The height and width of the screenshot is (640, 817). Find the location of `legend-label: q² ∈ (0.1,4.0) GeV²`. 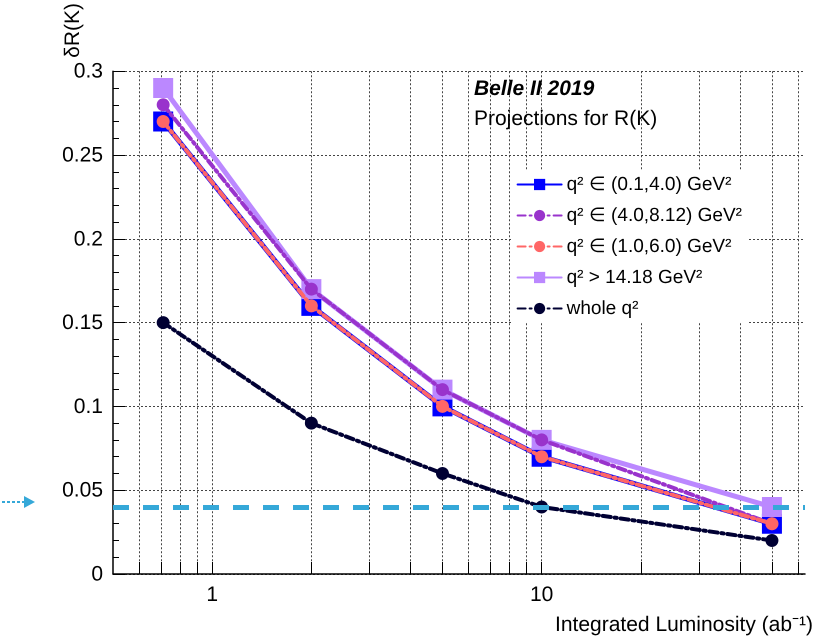

legend-label: q² ∈ (0.1,4.0) GeV² is located at coordinates (649, 184).